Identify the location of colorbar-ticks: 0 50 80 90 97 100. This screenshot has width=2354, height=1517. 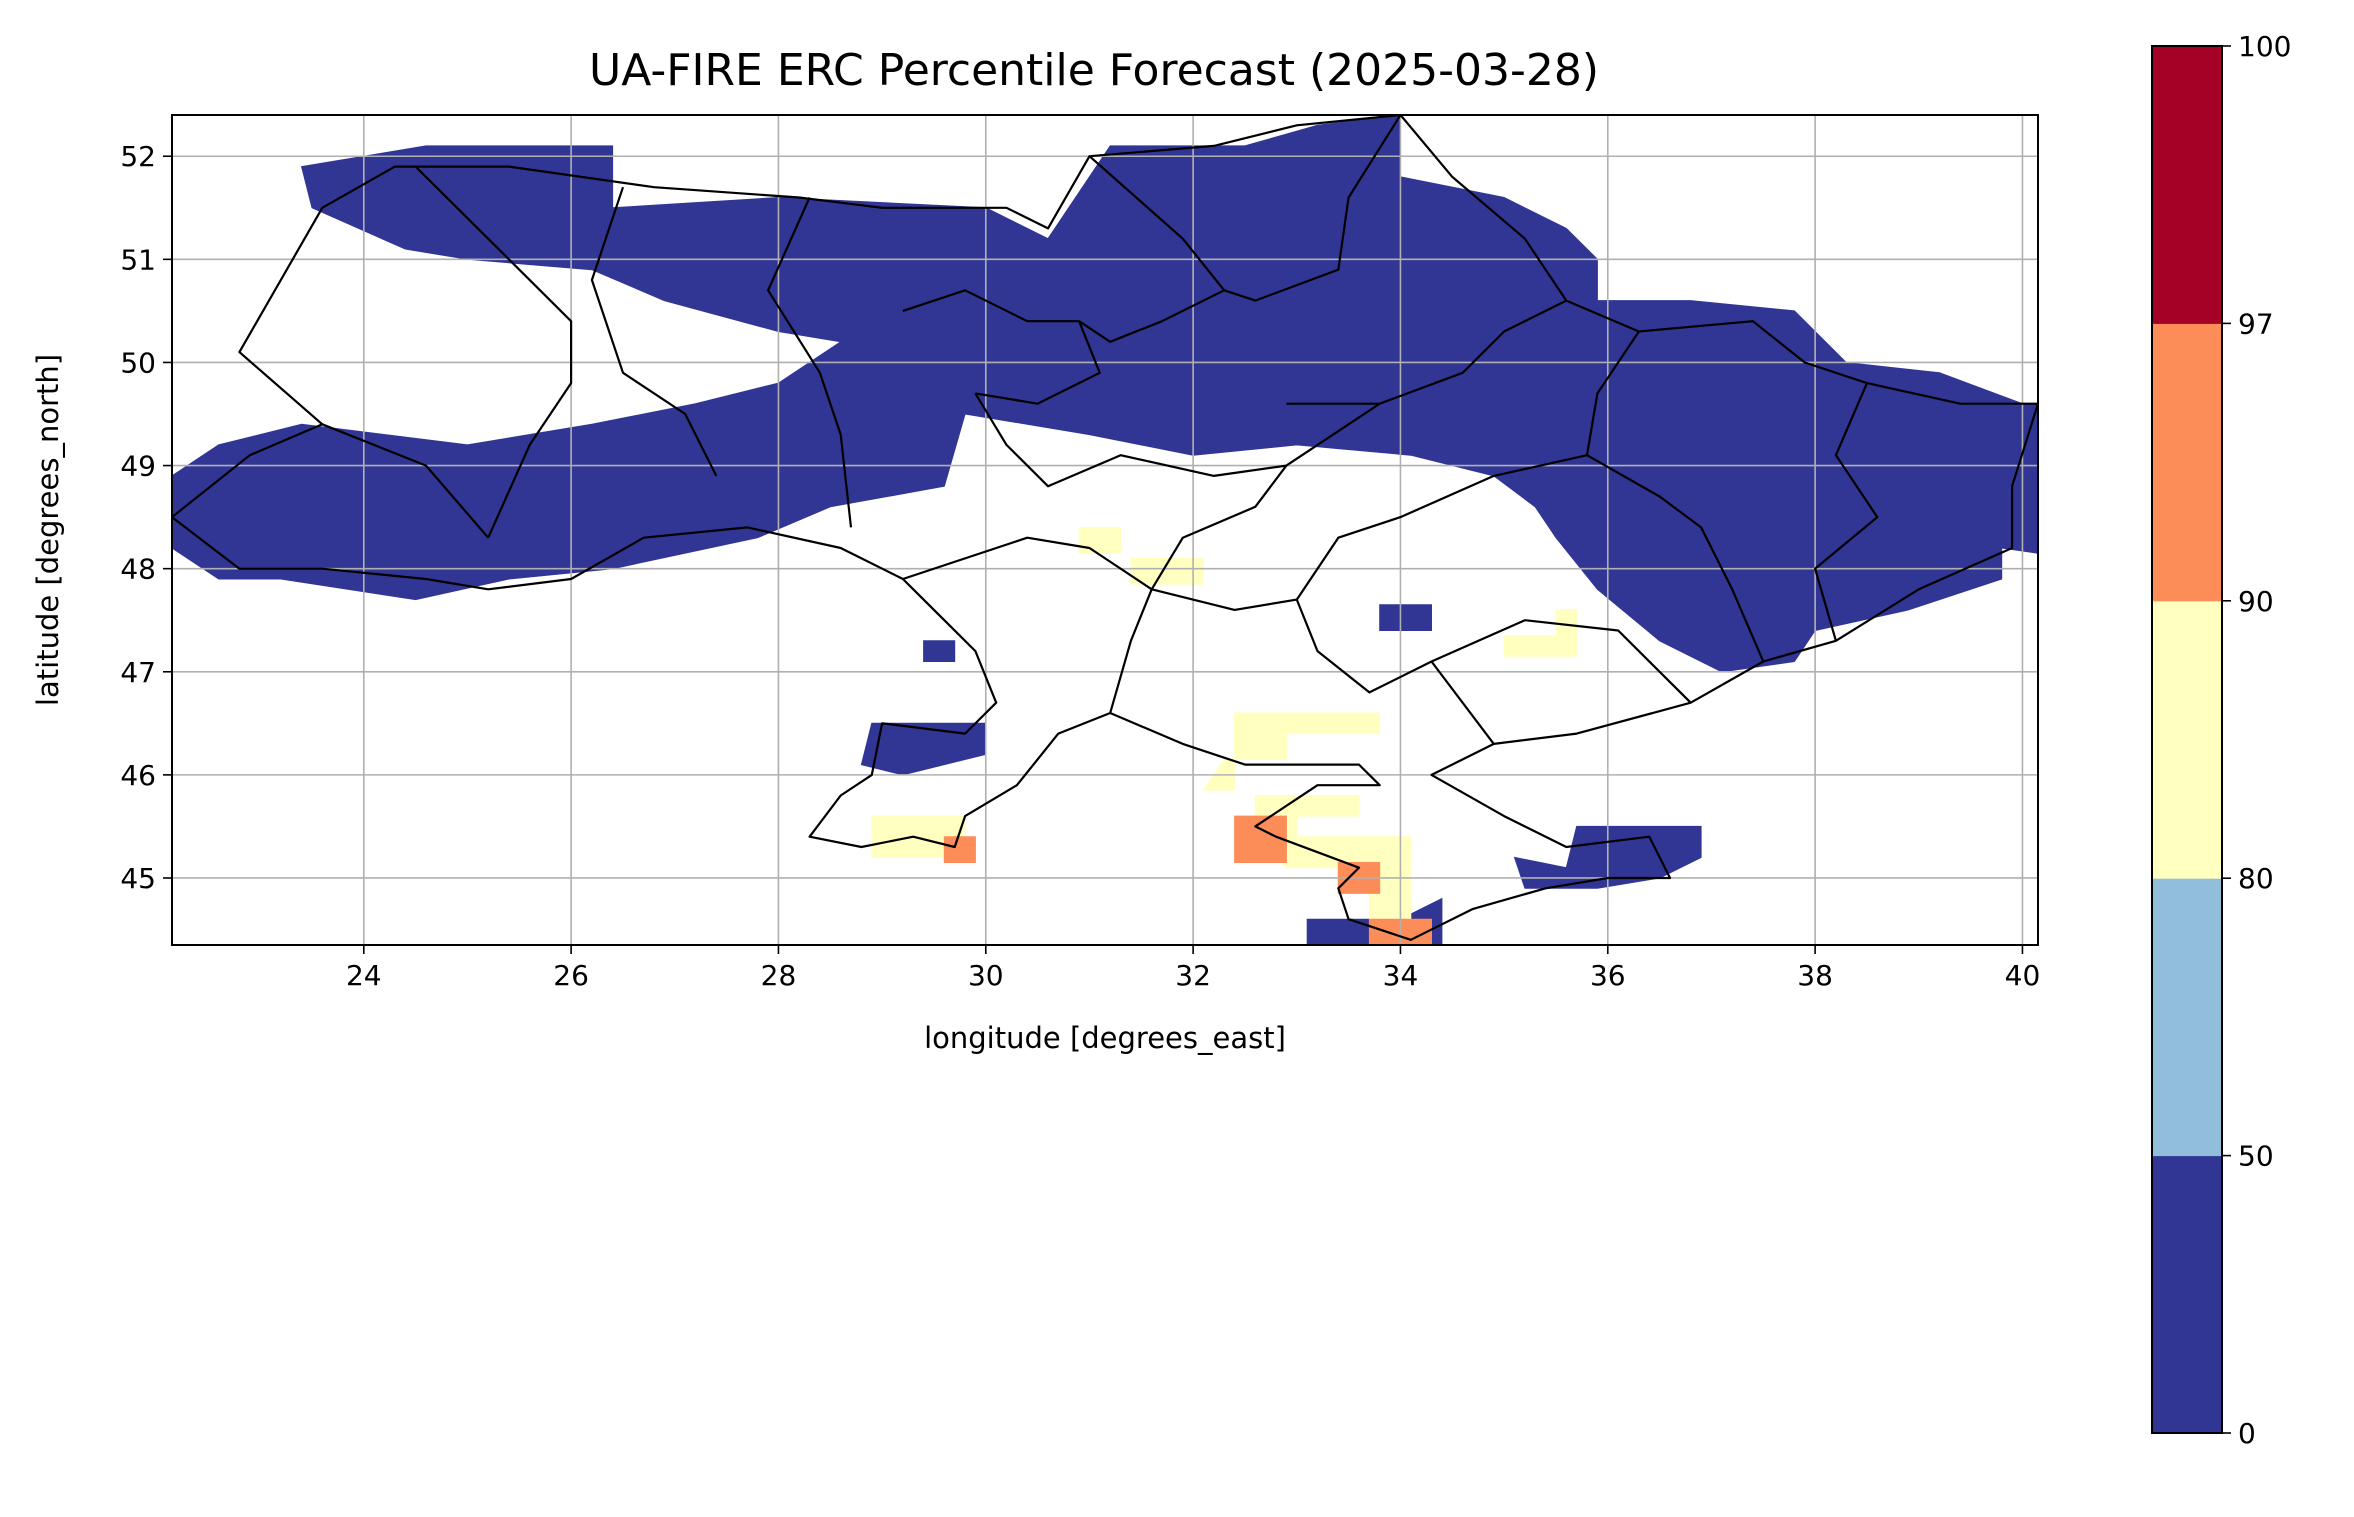
(2256, 740).